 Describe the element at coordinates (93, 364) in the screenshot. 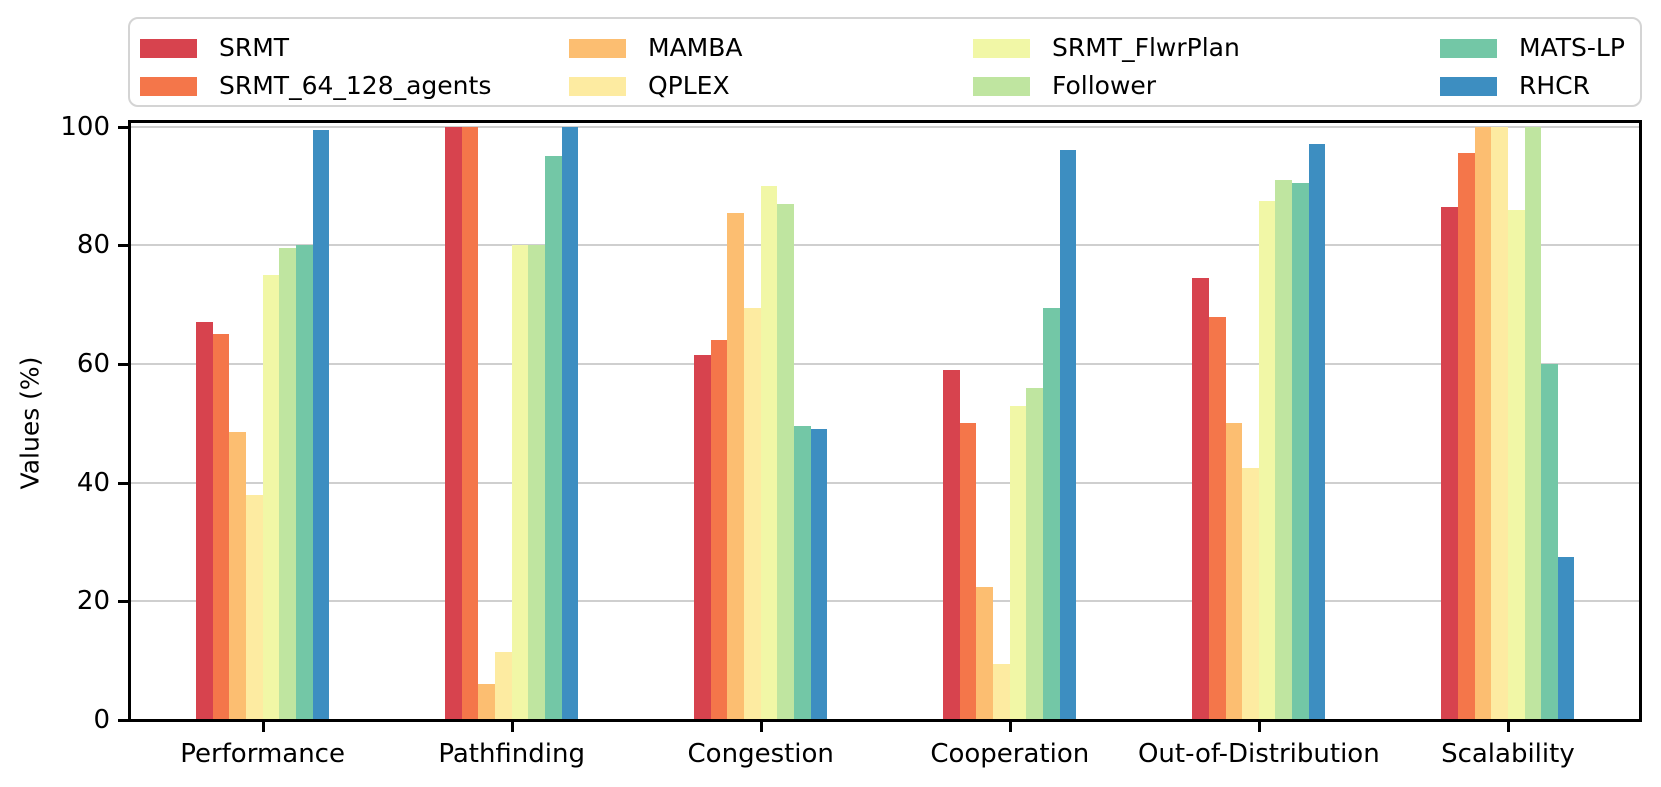

I see `y-tick-label: 60` at that location.